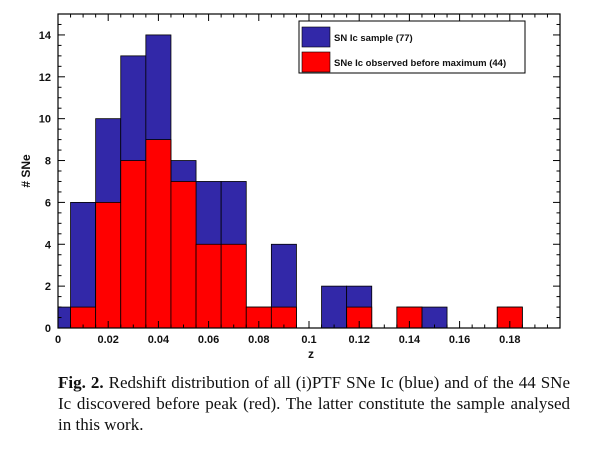 This screenshot has width=600, height=452. What do you see at coordinates (509, 340) in the screenshot?
I see `x-tick-label: 0.18` at bounding box center [509, 340].